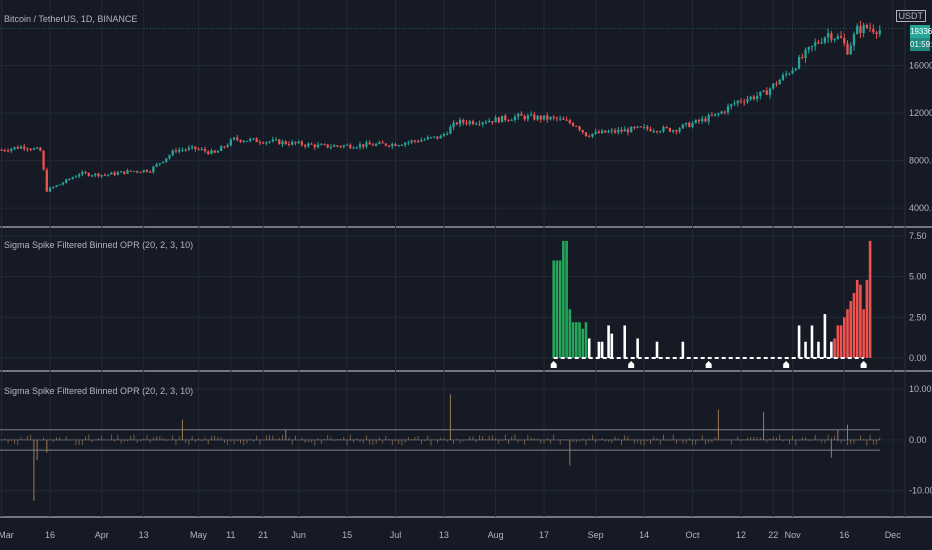 This screenshot has height=550, width=932. I want to click on ind1-tick-label: 2.50, so click(918, 317).